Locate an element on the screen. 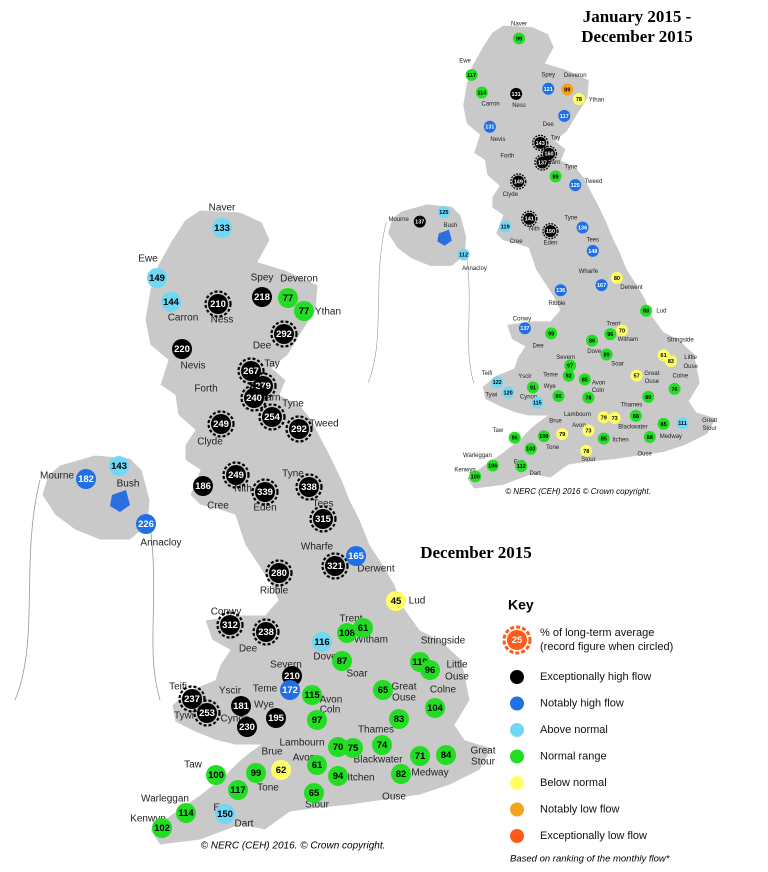 The image size is (768, 872). station-marker: 131 is located at coordinates (489, 126).